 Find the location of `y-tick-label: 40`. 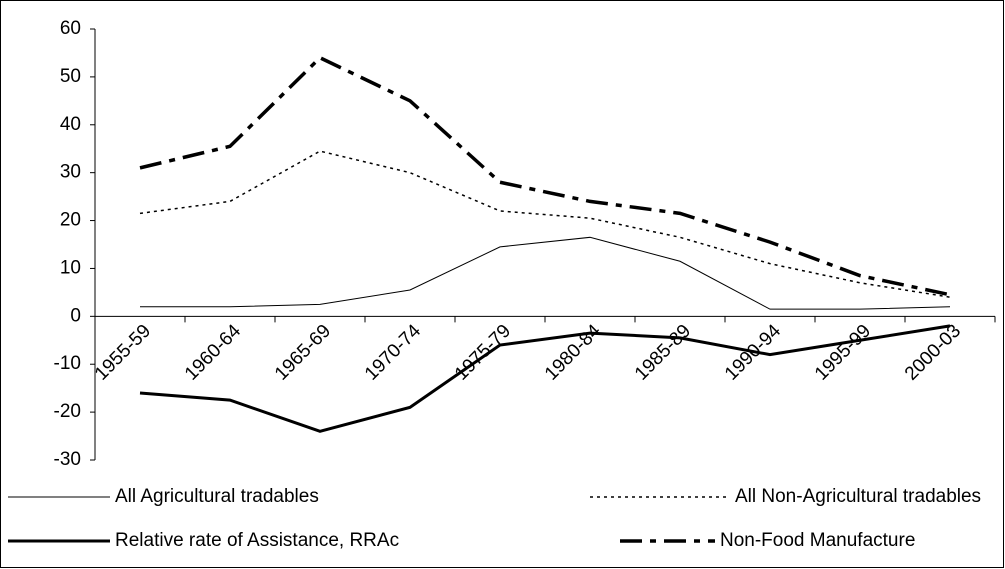

y-tick-label: 40 is located at coordinates (70, 124).